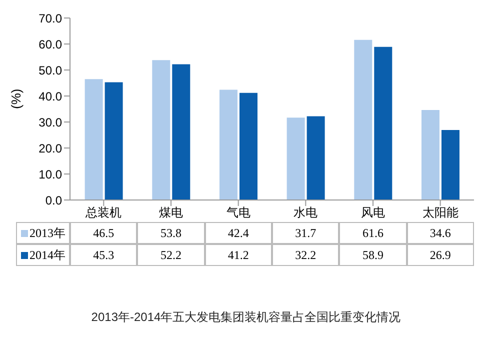 Image resolution: width=492 pixels, height=346 pixels. I want to click on legend-label: 2014年, so click(48, 255).